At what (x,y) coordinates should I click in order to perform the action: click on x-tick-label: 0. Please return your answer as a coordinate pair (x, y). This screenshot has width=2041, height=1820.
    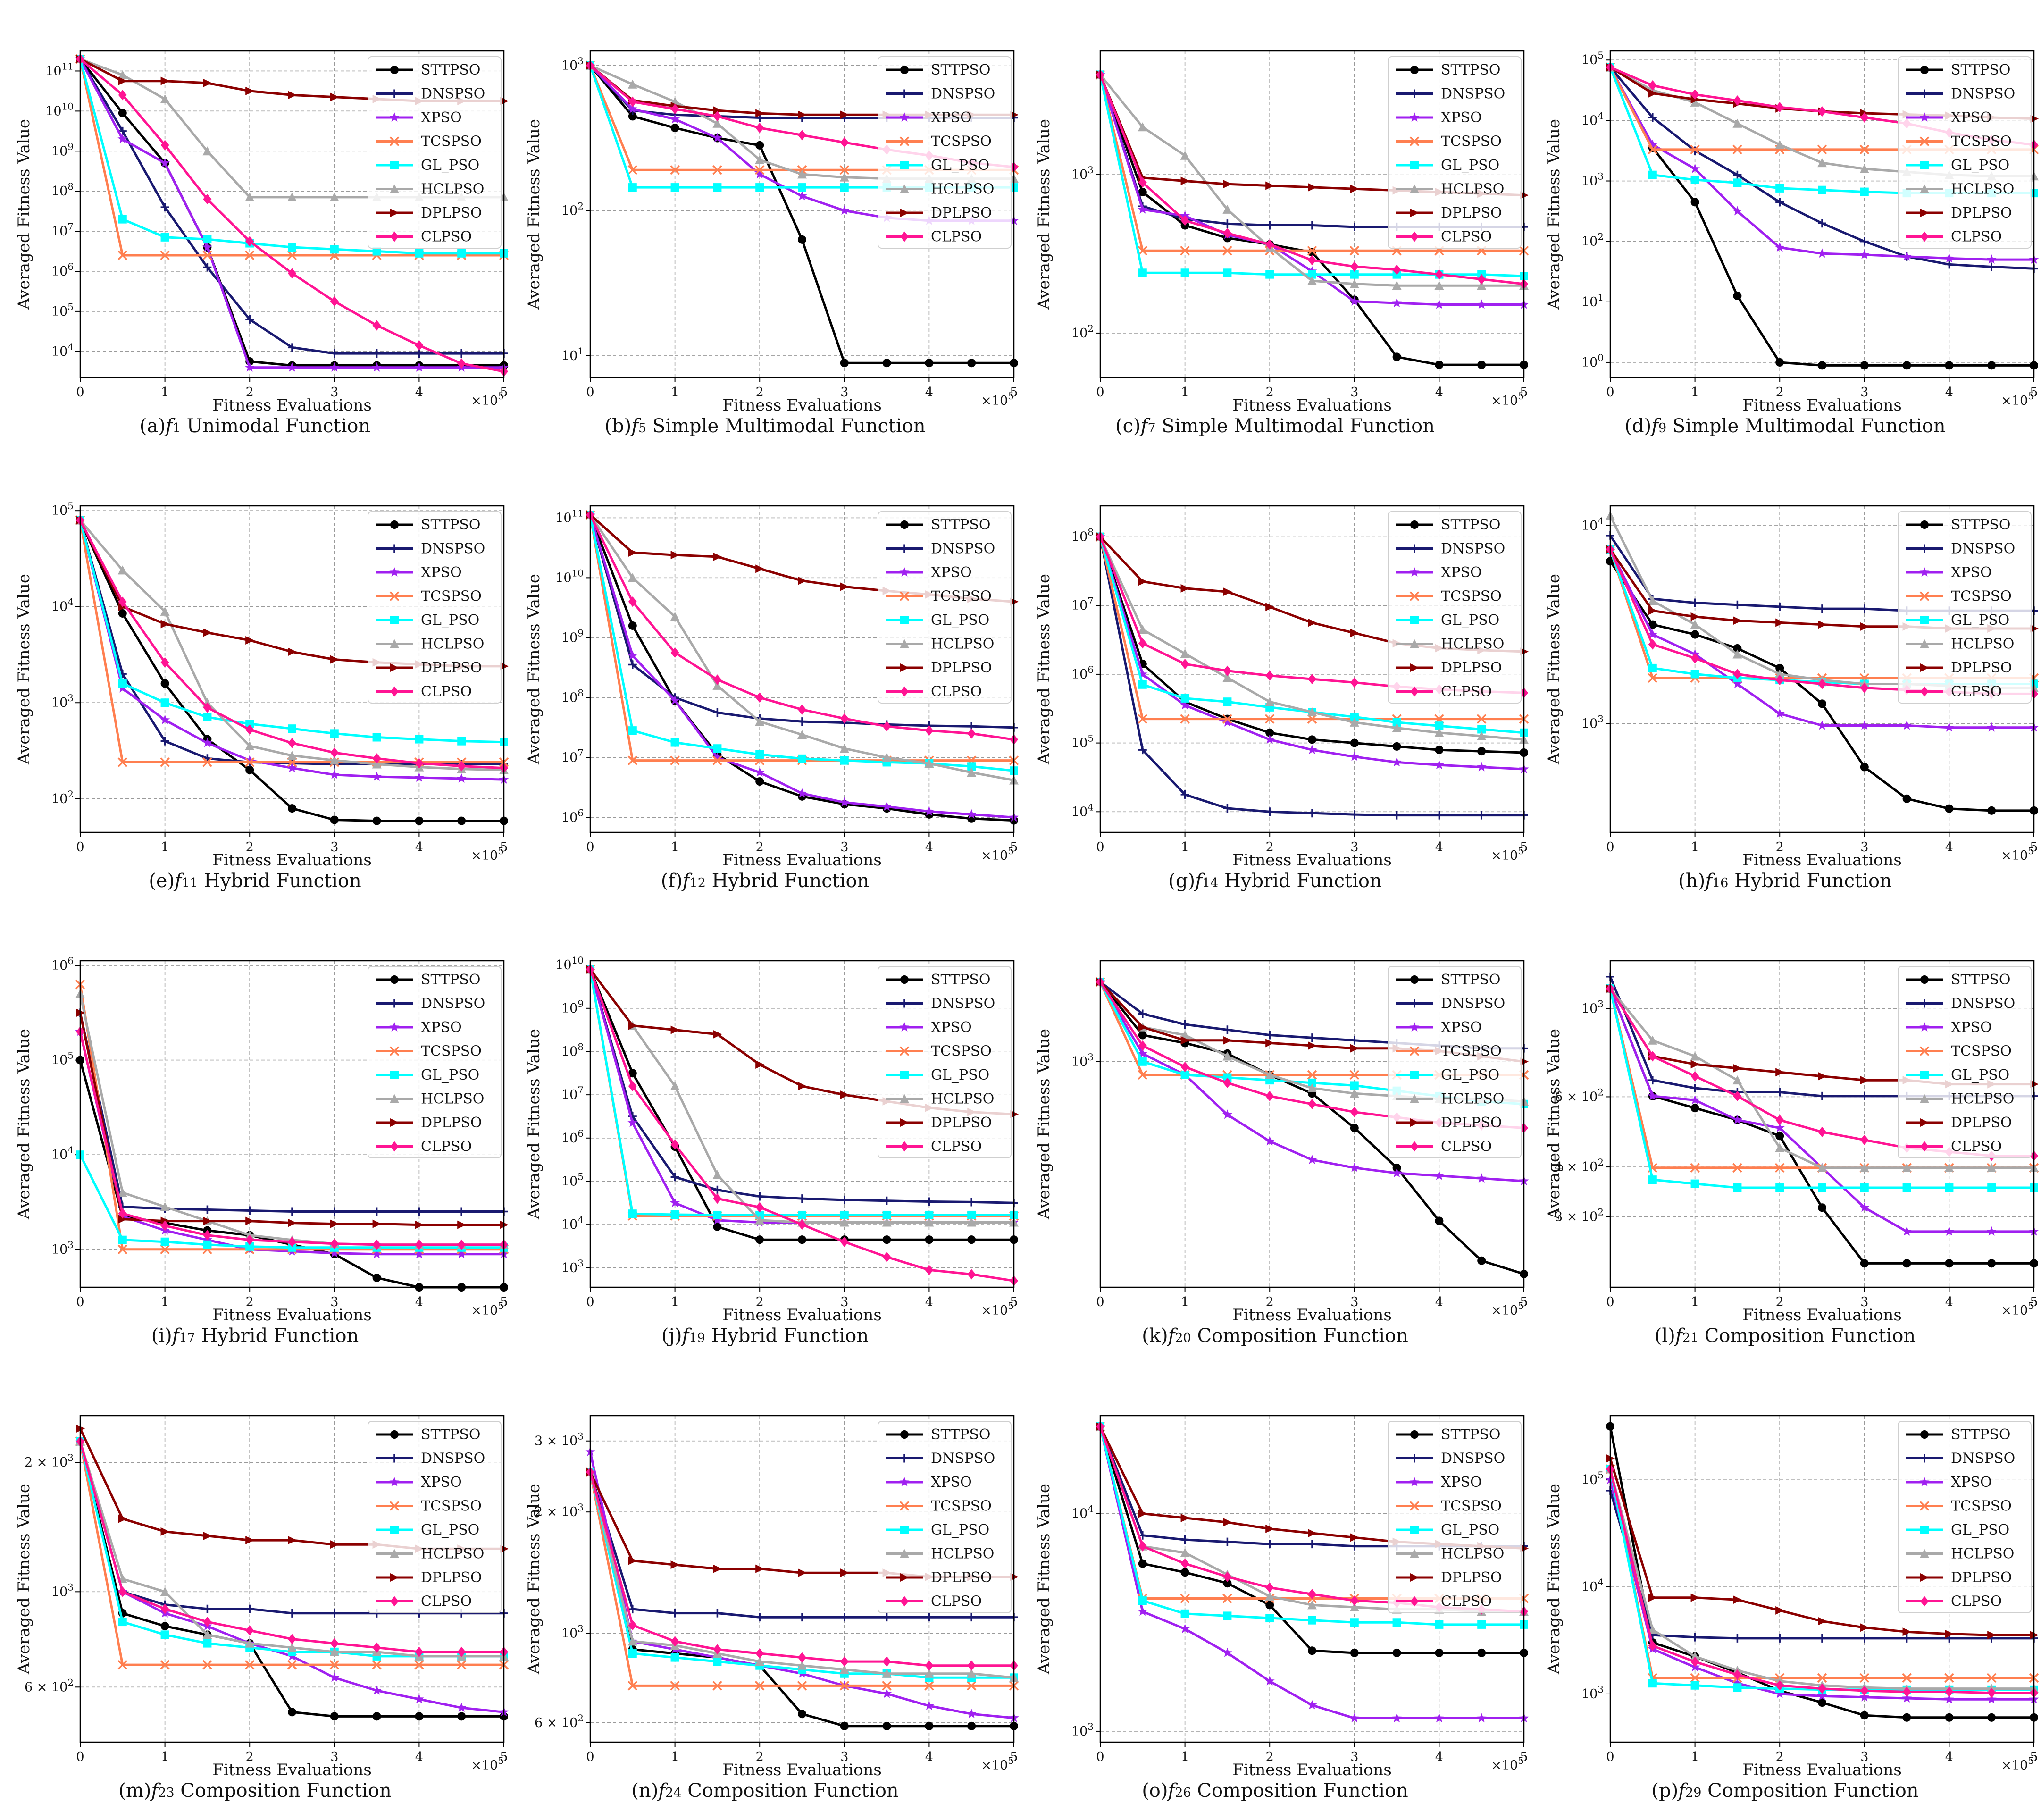
    Looking at the image, I should click on (590, 1757).